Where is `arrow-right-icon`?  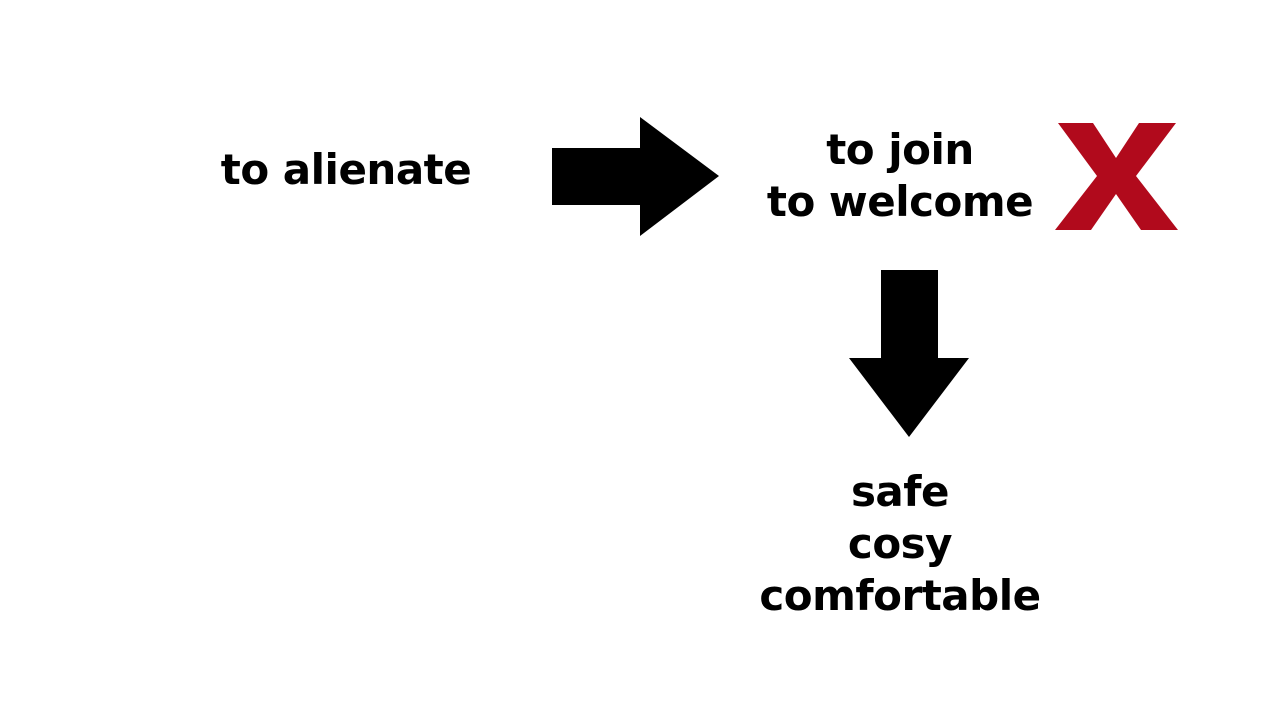
arrow-right-icon is located at coordinates (635, 176).